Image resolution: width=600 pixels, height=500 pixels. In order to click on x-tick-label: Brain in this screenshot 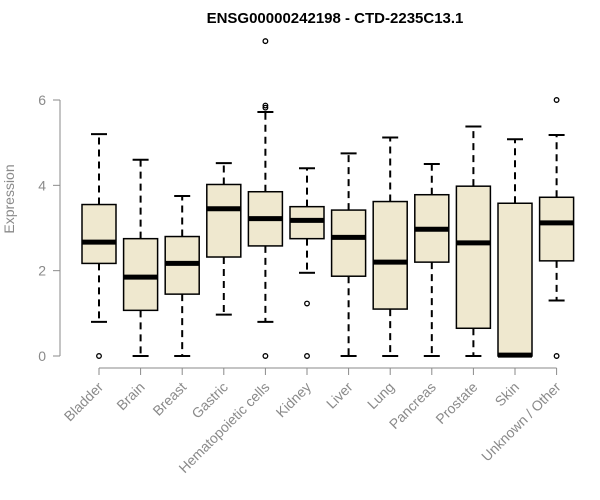, I will do `click(130, 396)`.